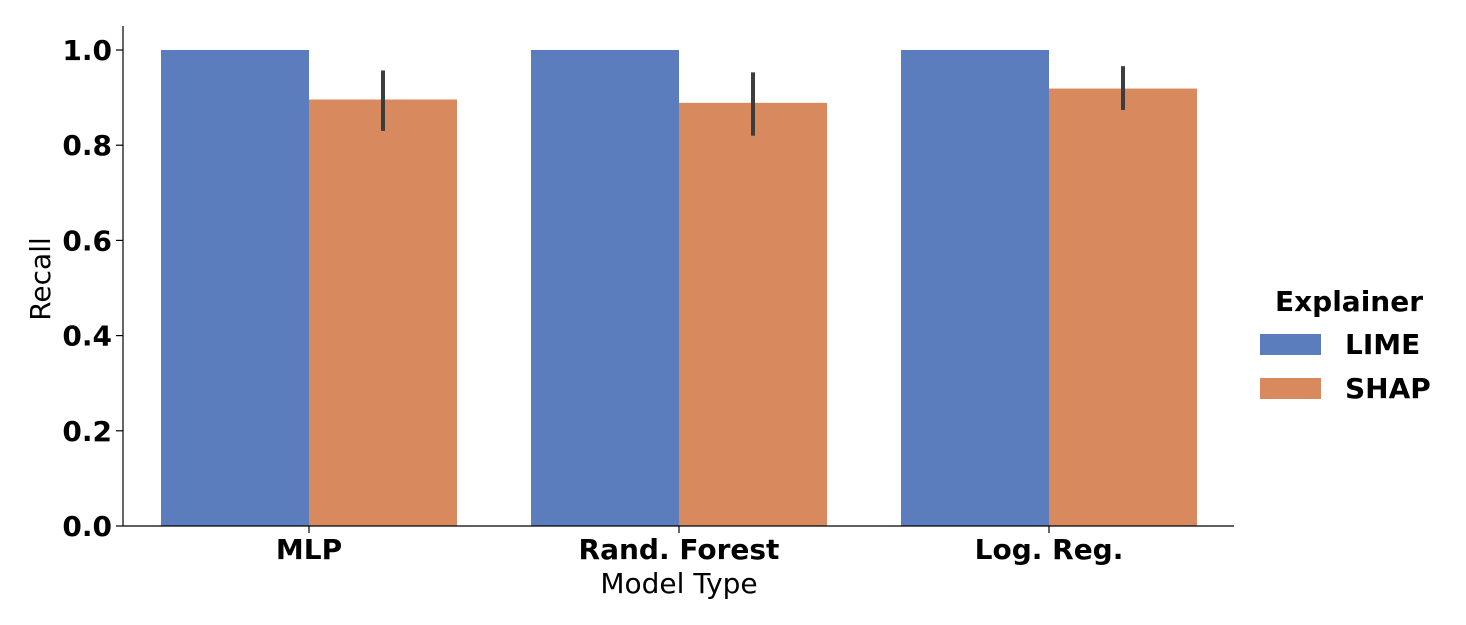 This screenshot has height=625, width=1466. What do you see at coordinates (678, 583) in the screenshot?
I see `x-axis-title: Model Type` at bounding box center [678, 583].